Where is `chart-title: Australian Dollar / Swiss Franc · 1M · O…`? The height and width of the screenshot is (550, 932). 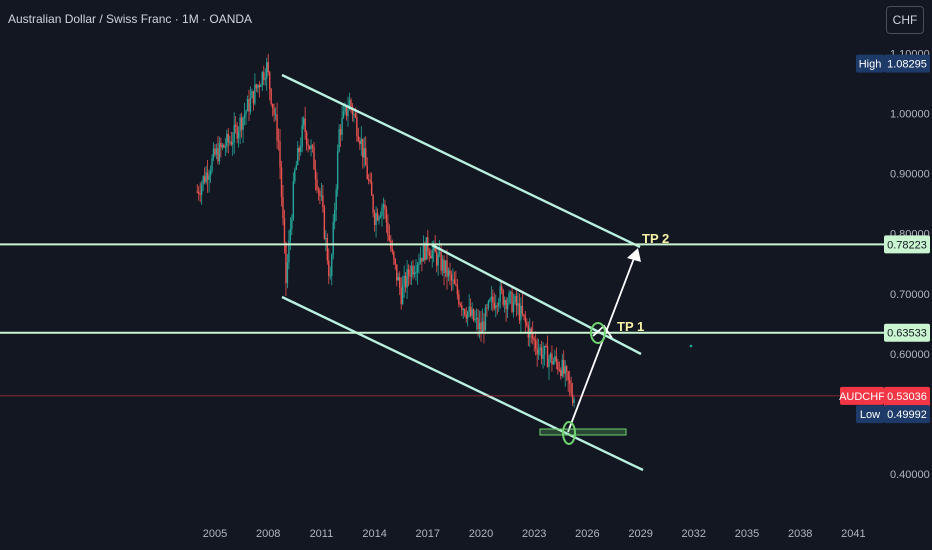
chart-title: Australian Dollar / Swiss Franc · 1M · O… is located at coordinates (130, 19).